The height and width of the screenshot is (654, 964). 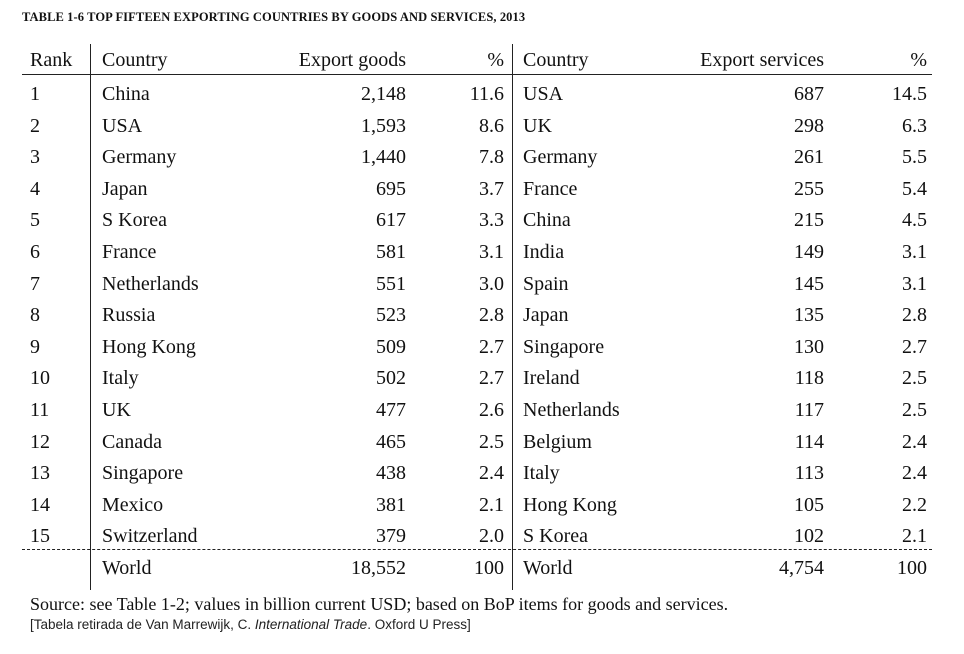 I want to click on cell-export-services: 149, so click(x=809, y=252).